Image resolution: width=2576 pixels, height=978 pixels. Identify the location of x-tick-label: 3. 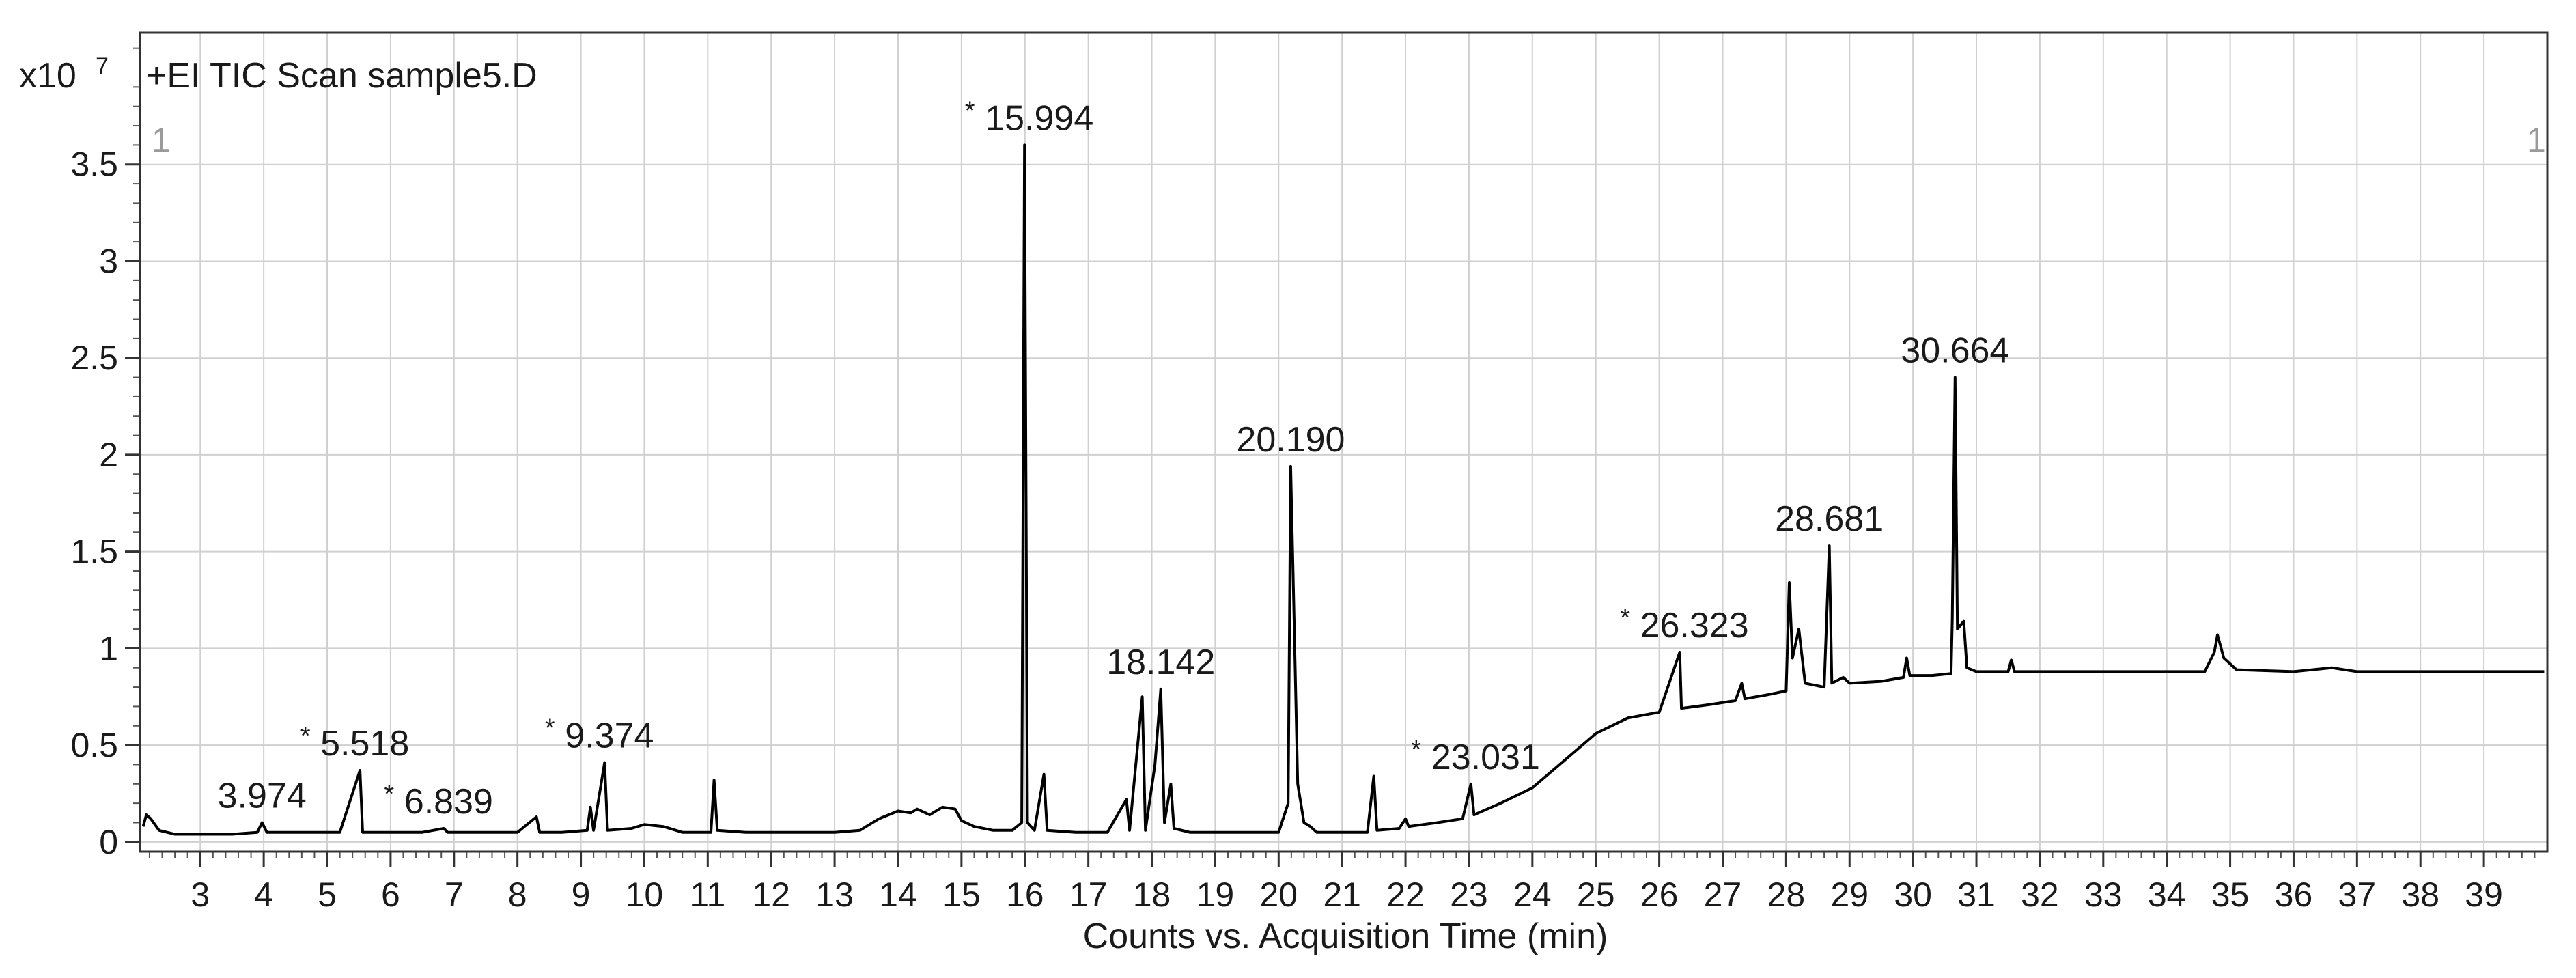
(201, 895).